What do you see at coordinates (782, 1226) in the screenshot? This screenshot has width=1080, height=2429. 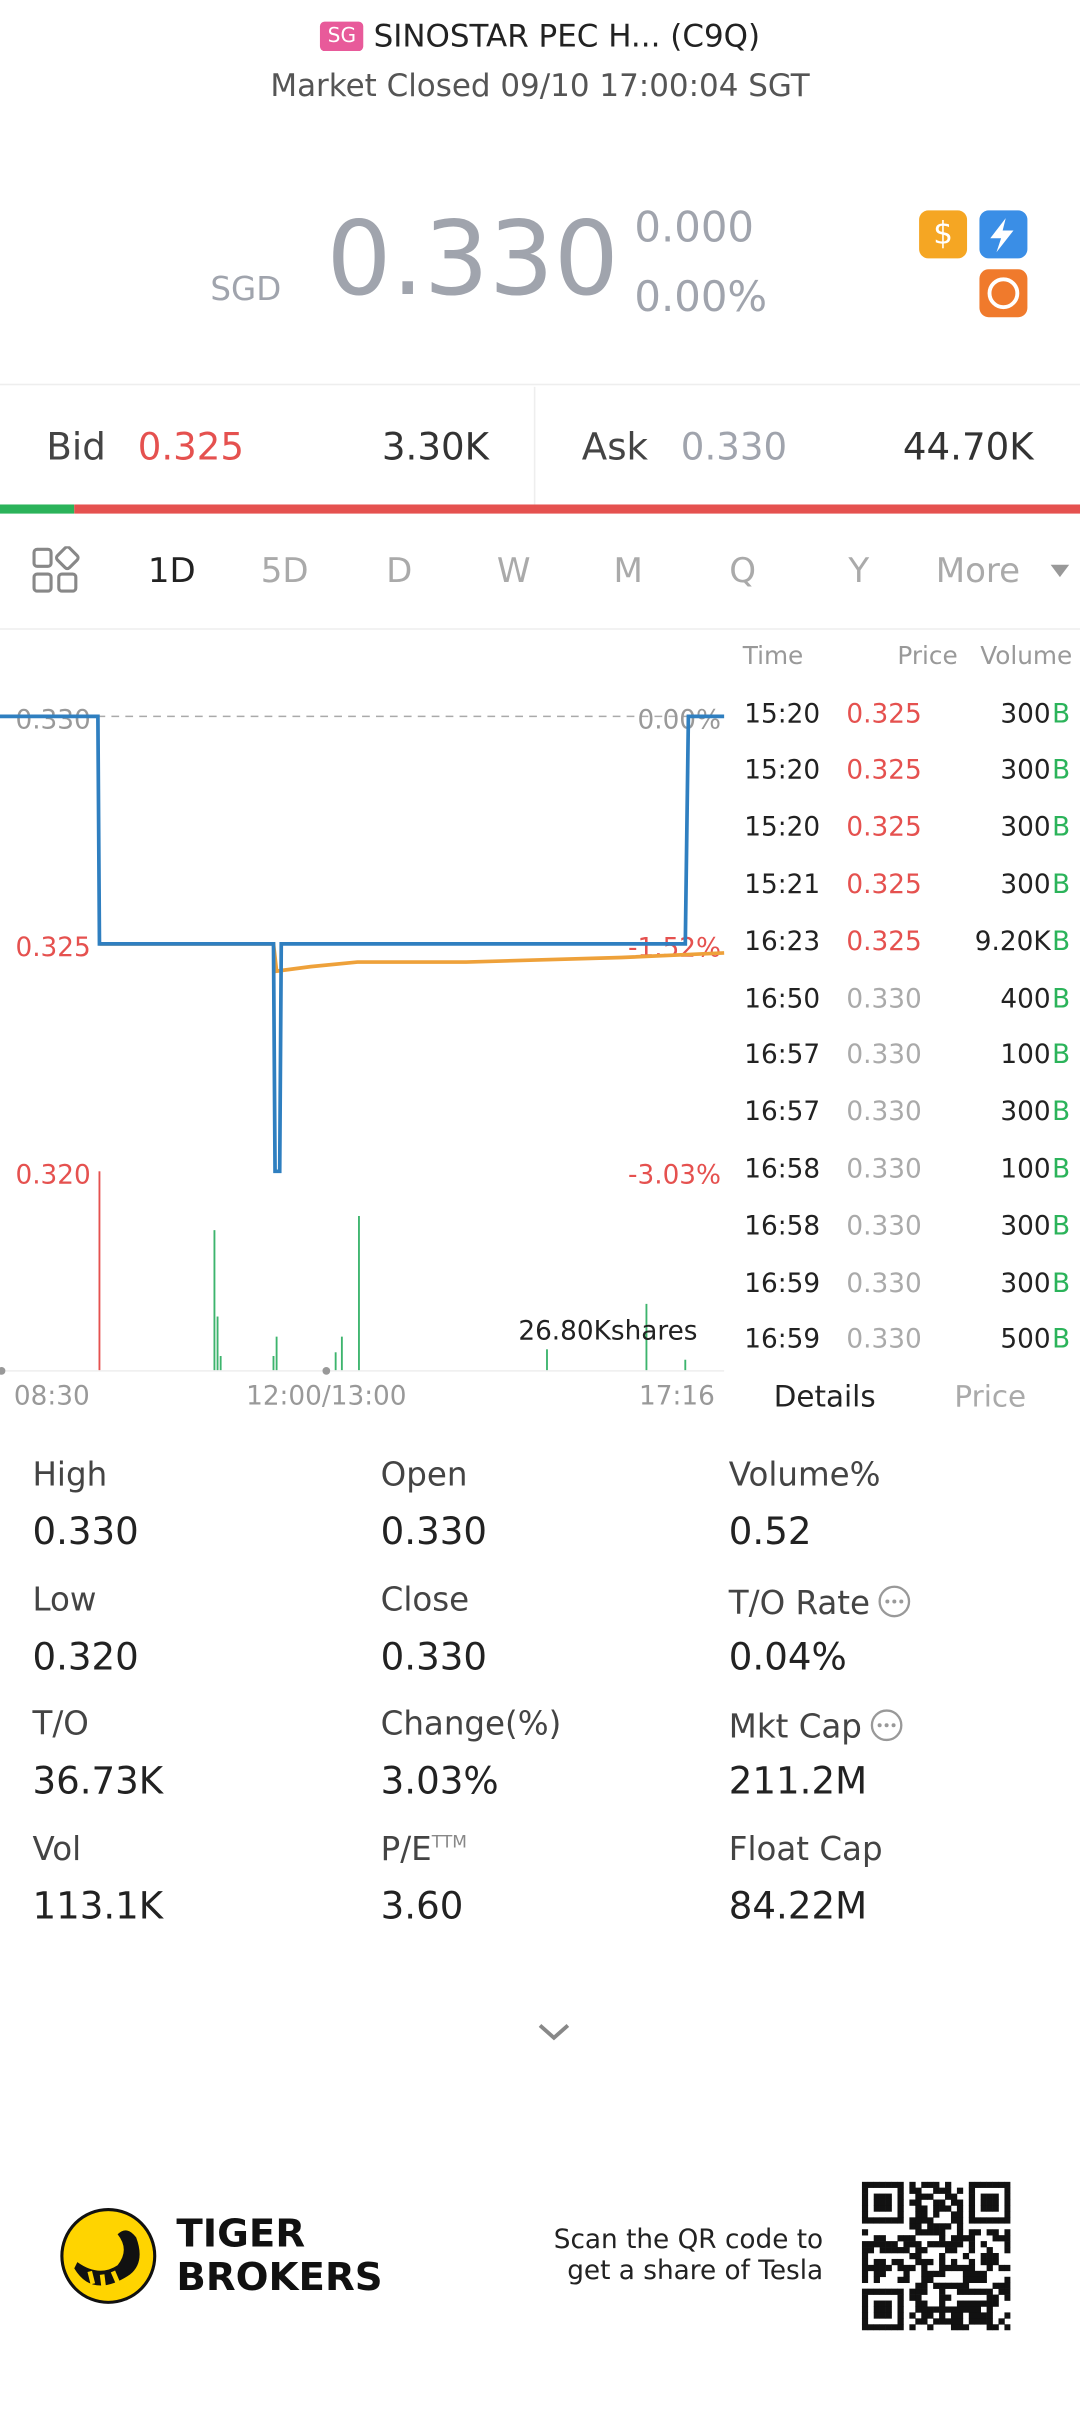 I see `trade-time: 16:58` at bounding box center [782, 1226].